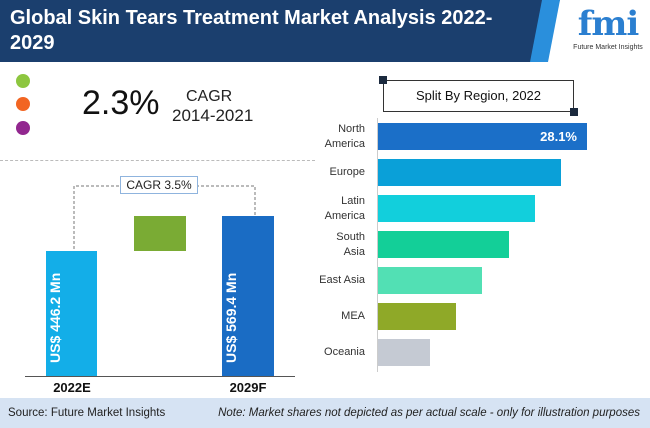  Describe the element at coordinates (157, 160) in the screenshot. I see `divider` at that location.